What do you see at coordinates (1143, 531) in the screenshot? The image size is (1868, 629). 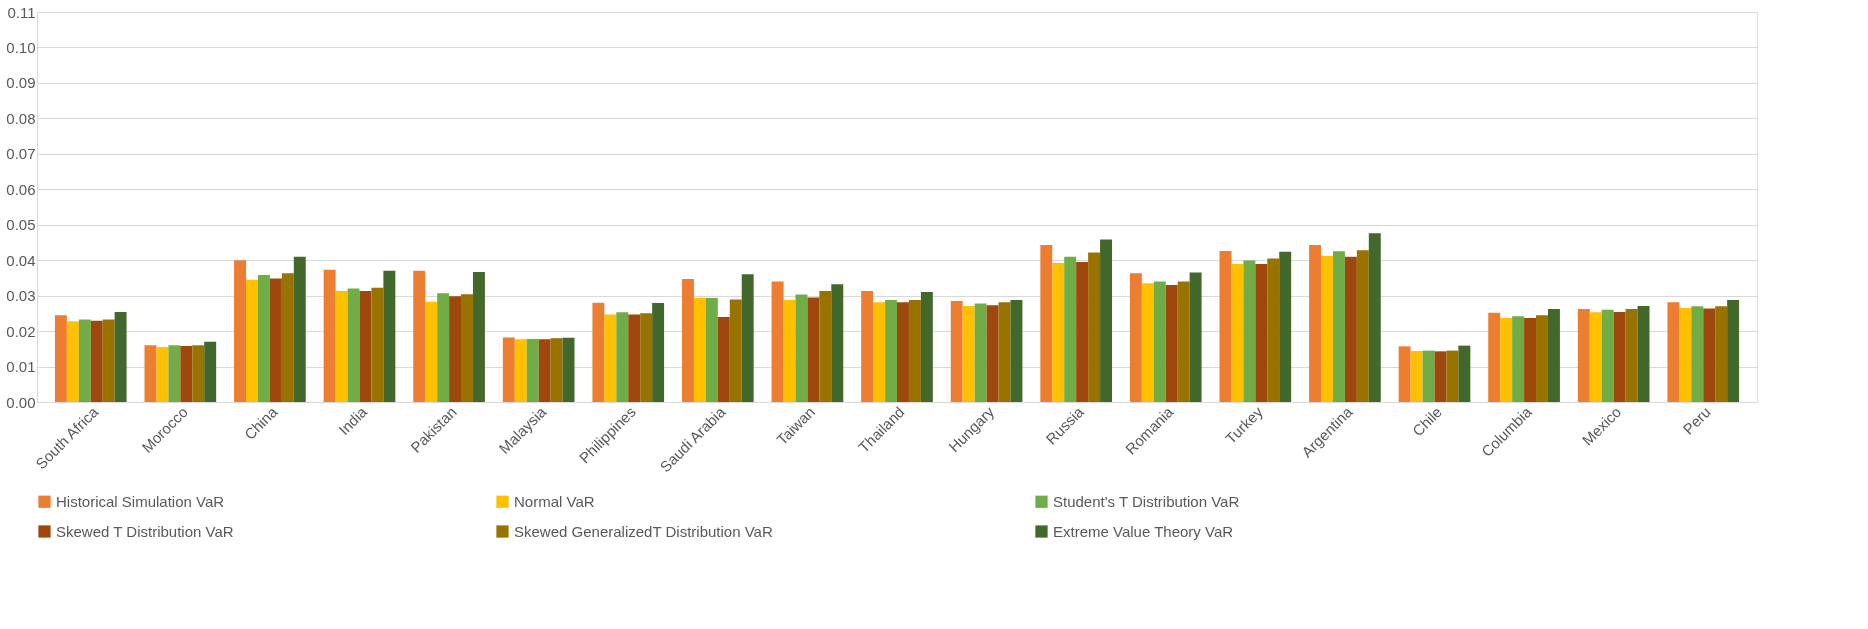 I see `legend-label: Extreme Value Theory VaR` at bounding box center [1143, 531].